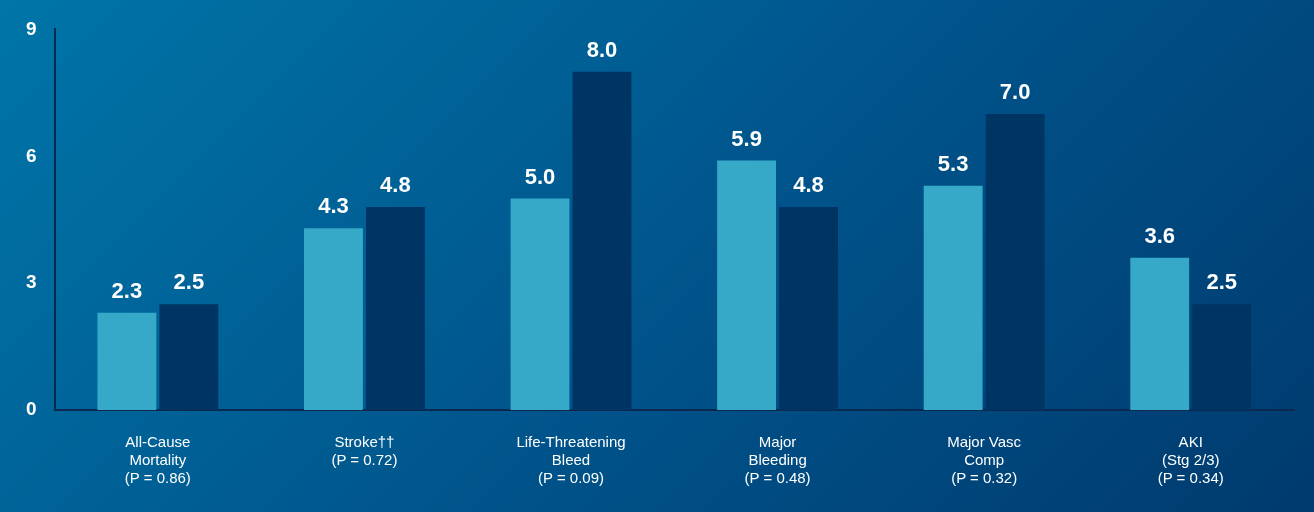 The image size is (1314, 512). Describe the element at coordinates (1190, 460) in the screenshot. I see `x-tick-label: AKI (Stg 2/3) (P = 0.34)` at that location.